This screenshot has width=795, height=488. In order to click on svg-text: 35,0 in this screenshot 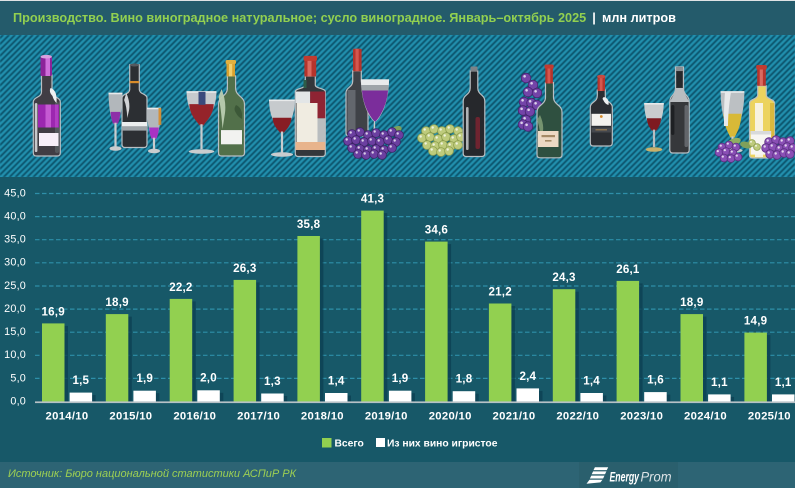, I will do `click(15, 240)`.